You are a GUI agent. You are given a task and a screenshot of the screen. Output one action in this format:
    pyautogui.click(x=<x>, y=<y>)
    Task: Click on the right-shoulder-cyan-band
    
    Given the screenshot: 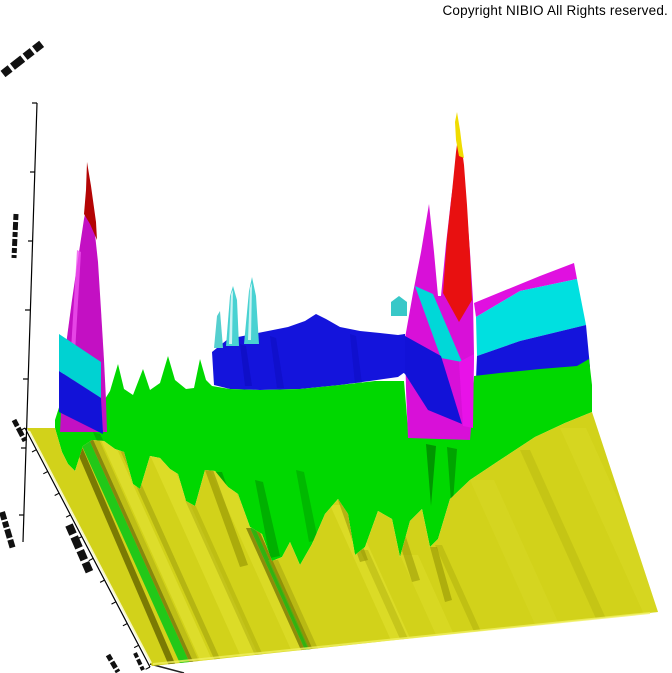 What is the action you would take?
    pyautogui.click(x=531, y=317)
    